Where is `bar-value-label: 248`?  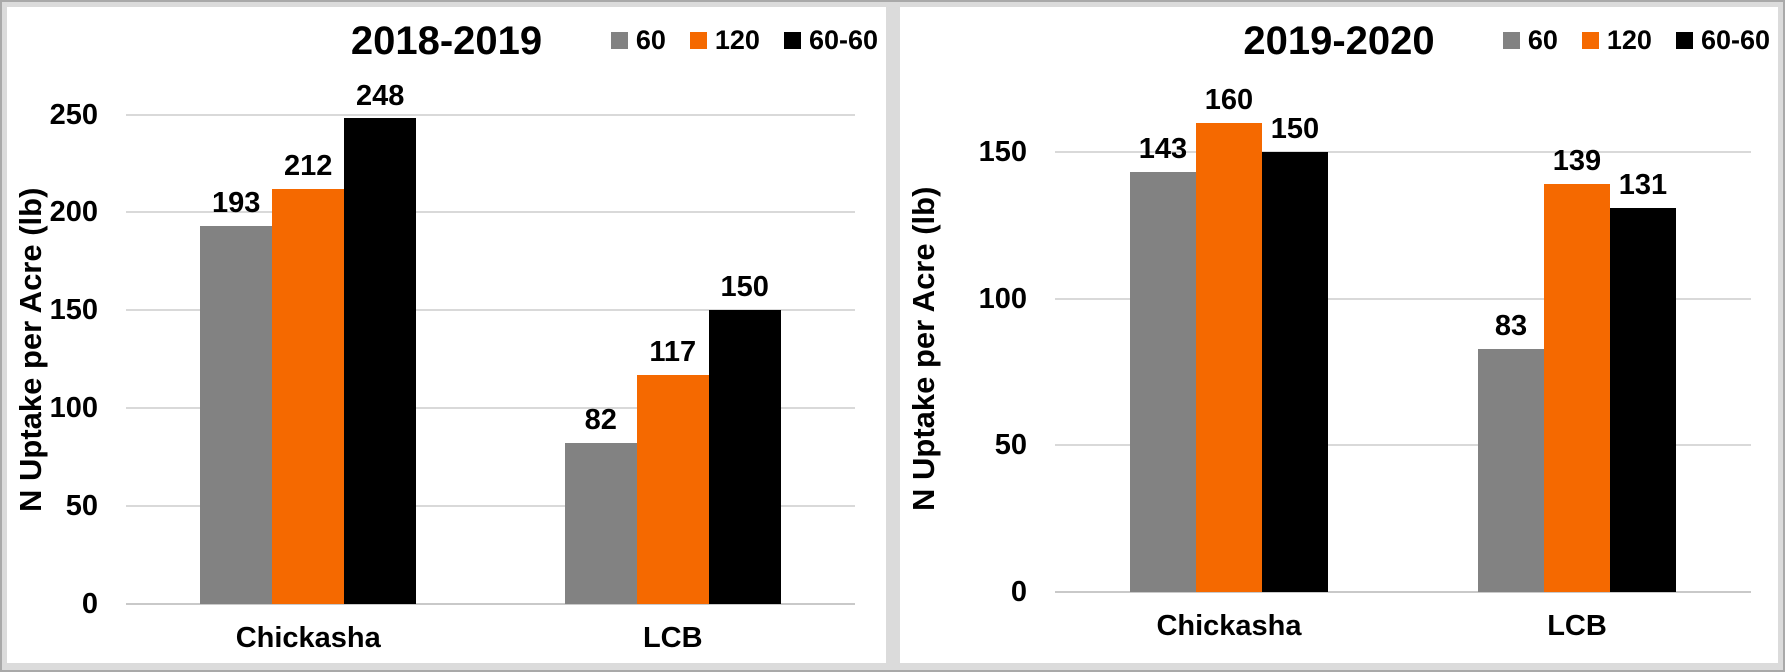 bar-value-label: 248 is located at coordinates (380, 95).